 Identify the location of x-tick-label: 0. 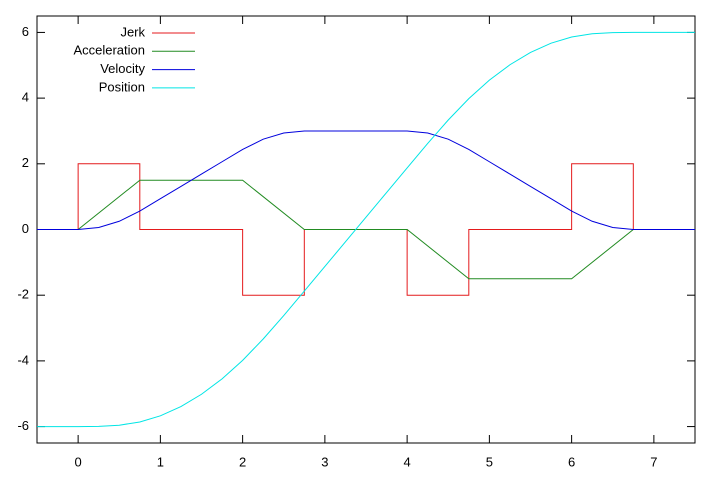
(78, 461).